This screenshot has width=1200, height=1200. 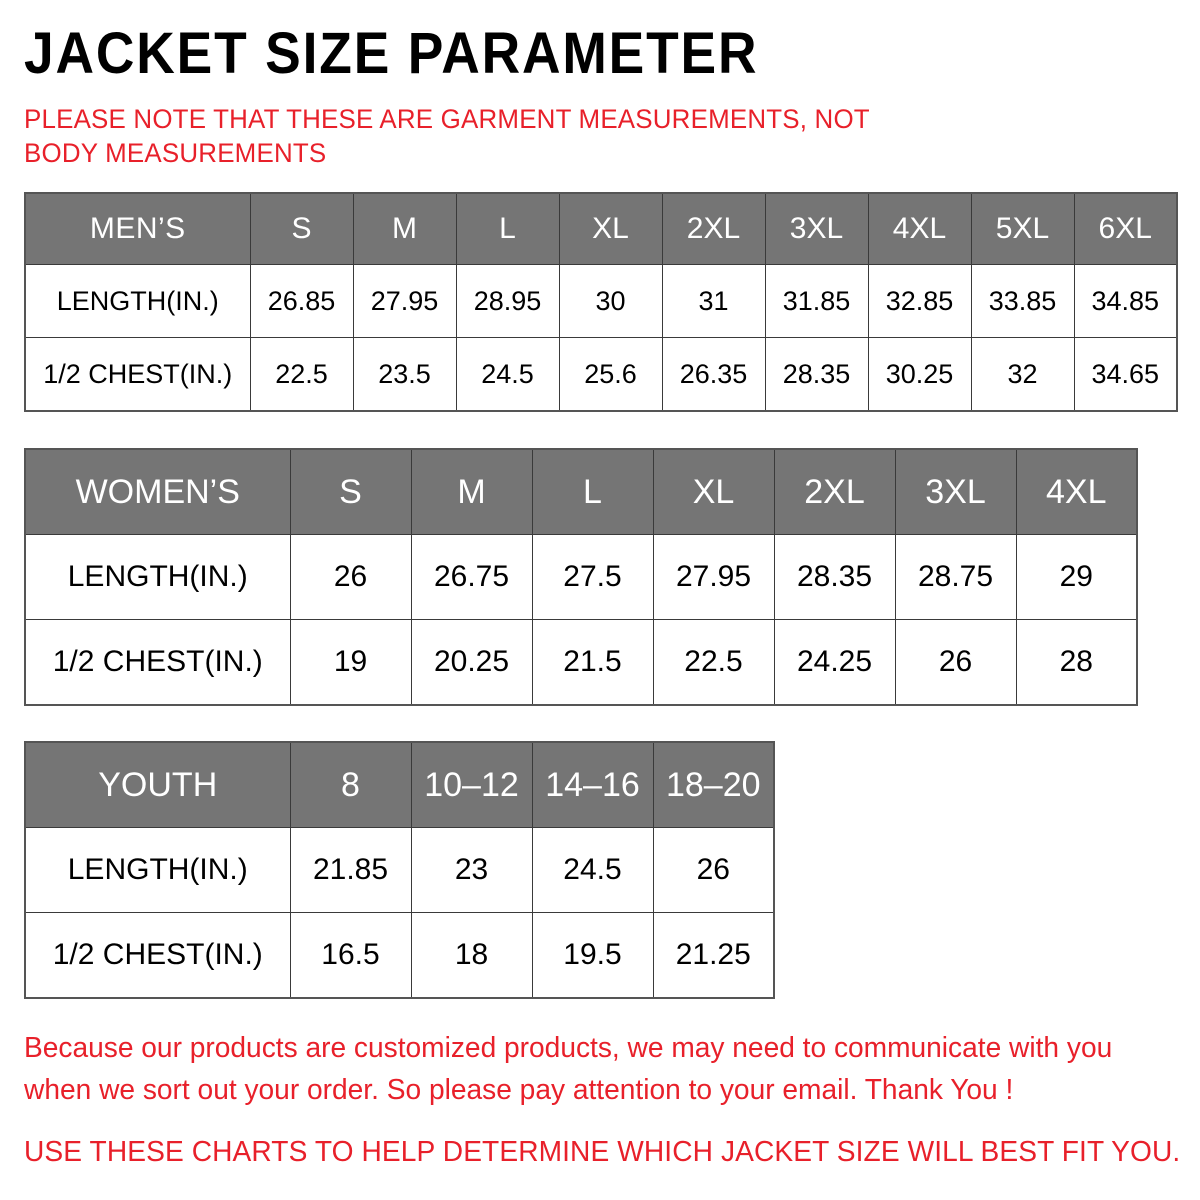 What do you see at coordinates (1076, 662) in the screenshot?
I see `measurement-cell: 28` at bounding box center [1076, 662].